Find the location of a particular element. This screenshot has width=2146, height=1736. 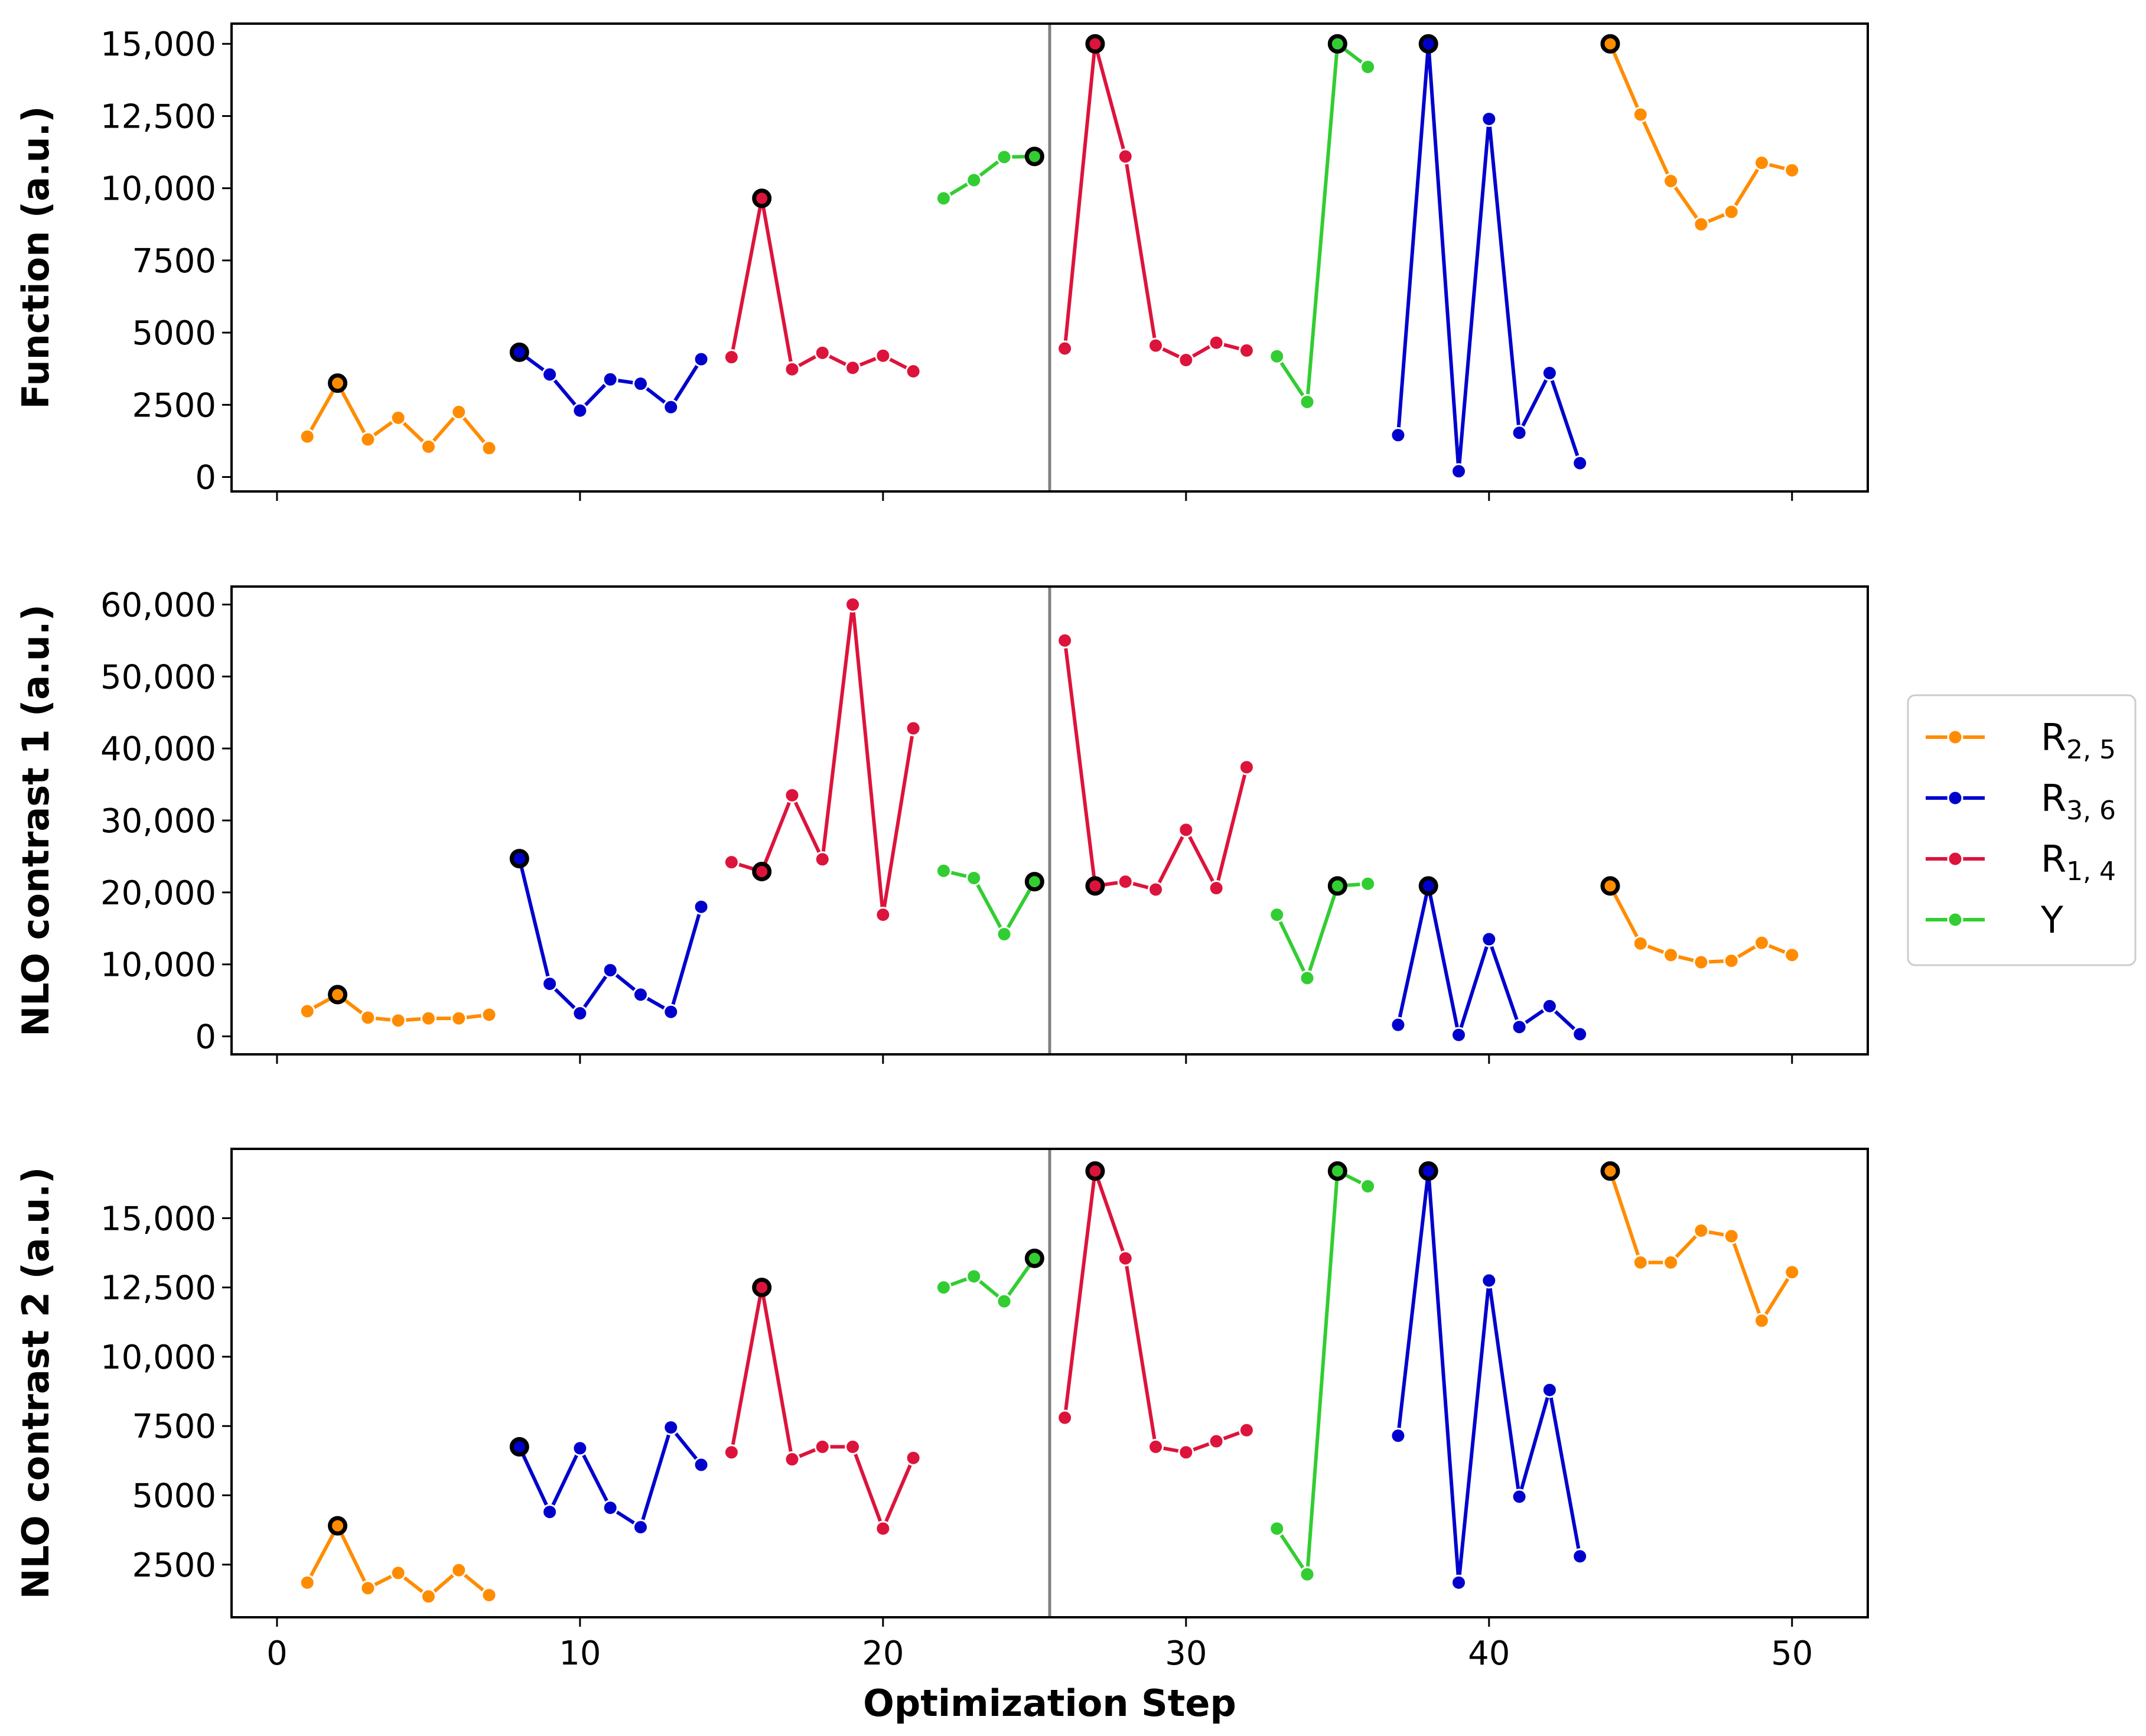

legend-entry-R25: R2, 5 is located at coordinates (2021, 740).